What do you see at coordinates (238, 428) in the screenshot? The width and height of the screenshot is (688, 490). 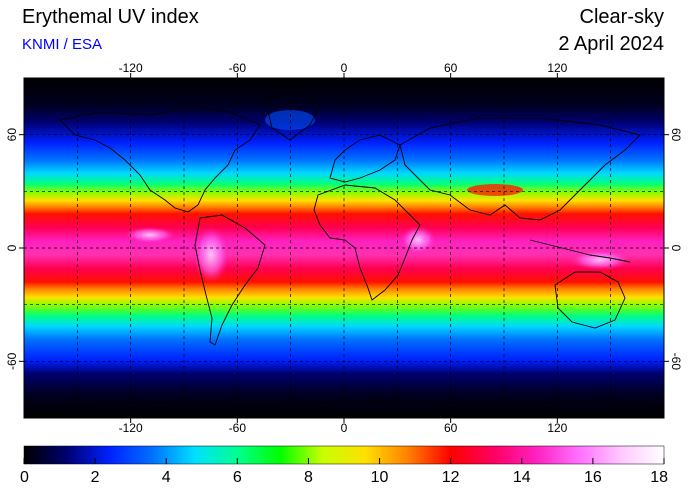 I see `lon-tick-label-bottom: -60` at bounding box center [238, 428].